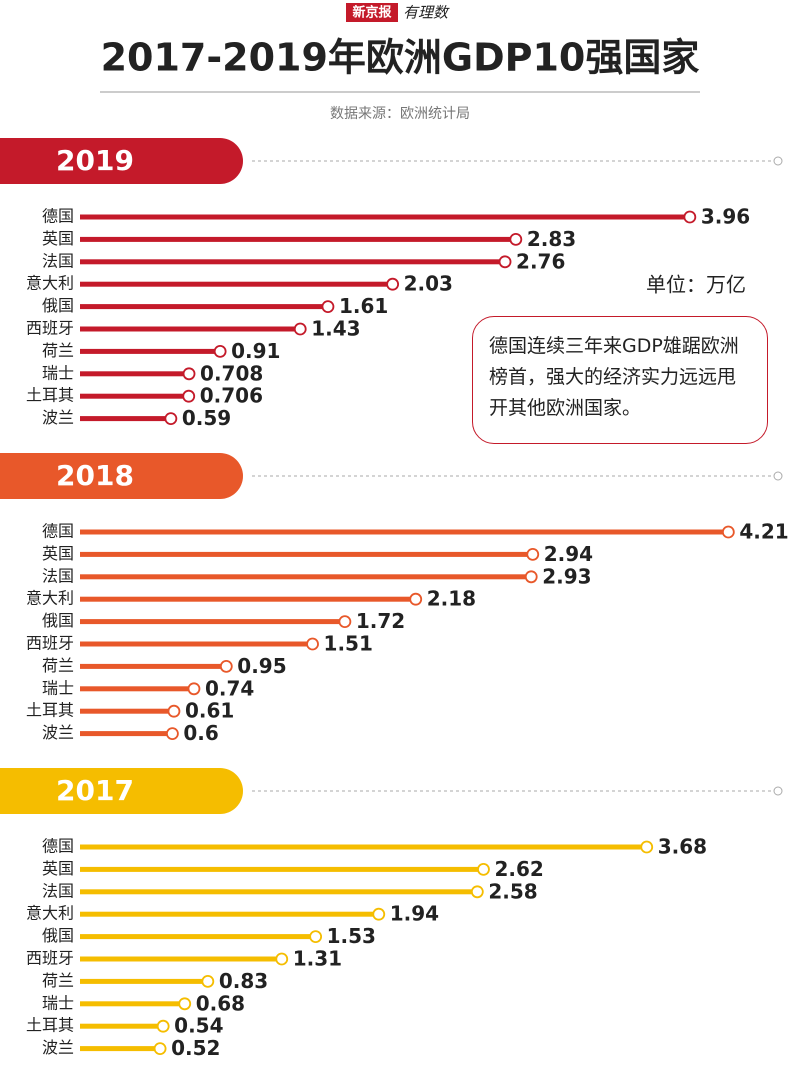 Image resolution: width=800 pixels, height=1087 pixels. I want to click on brand: 新京报, so click(372, 13).